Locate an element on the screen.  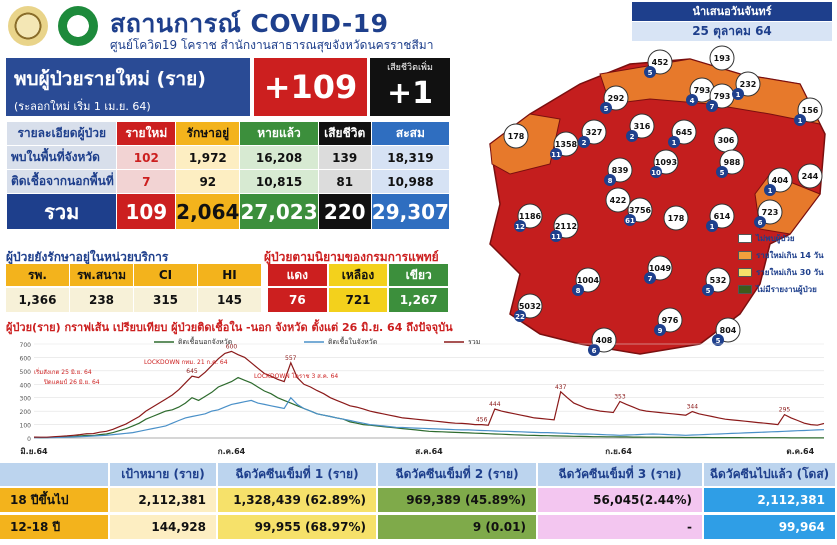
legend-label: รายใหม่เกิน 30 วัน is located at coordinates (790, 272).